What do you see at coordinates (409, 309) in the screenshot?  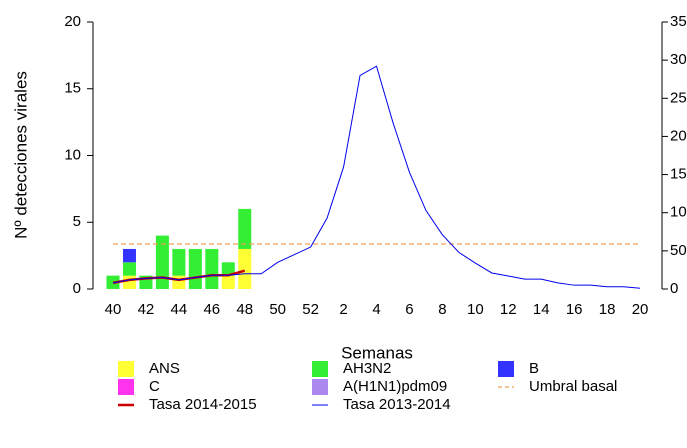 I see `x-tick-label: 6` at bounding box center [409, 309].